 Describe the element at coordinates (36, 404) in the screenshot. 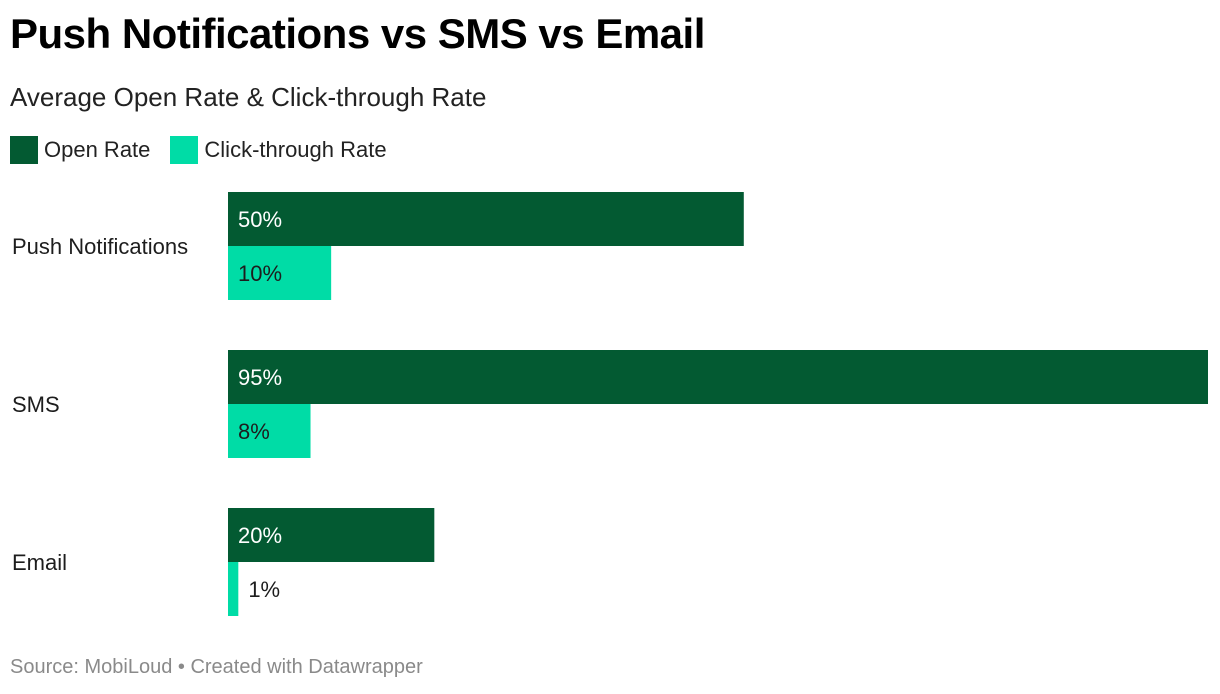

I see `category-label-sms: SMS` at that location.